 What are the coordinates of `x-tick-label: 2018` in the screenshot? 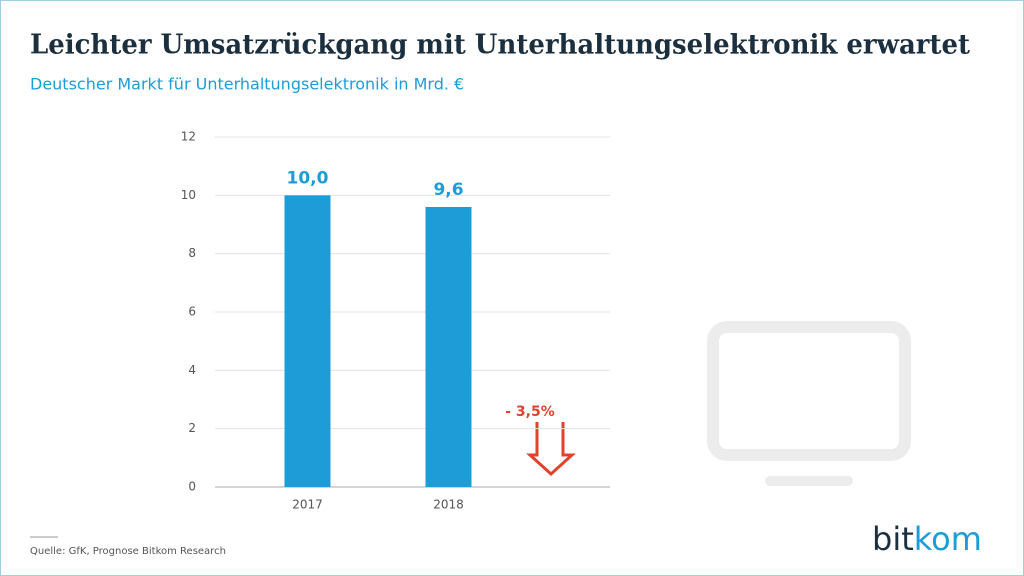 It's located at (448, 505).